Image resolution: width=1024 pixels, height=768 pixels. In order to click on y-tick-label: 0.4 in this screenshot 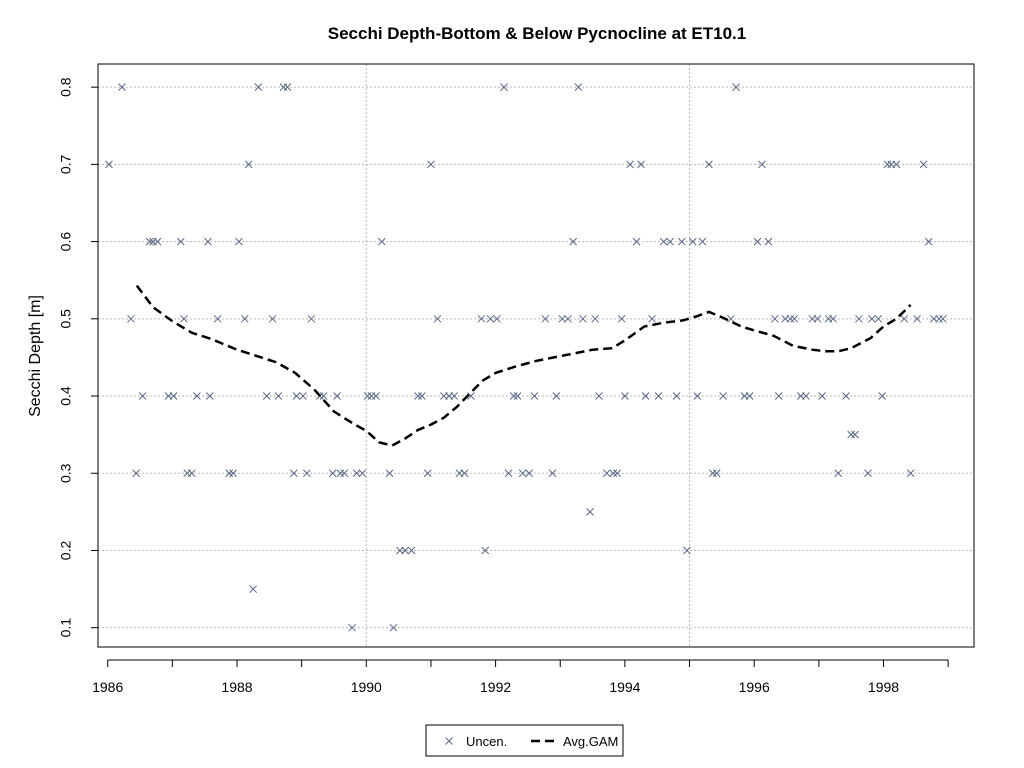, I will do `click(66, 396)`.